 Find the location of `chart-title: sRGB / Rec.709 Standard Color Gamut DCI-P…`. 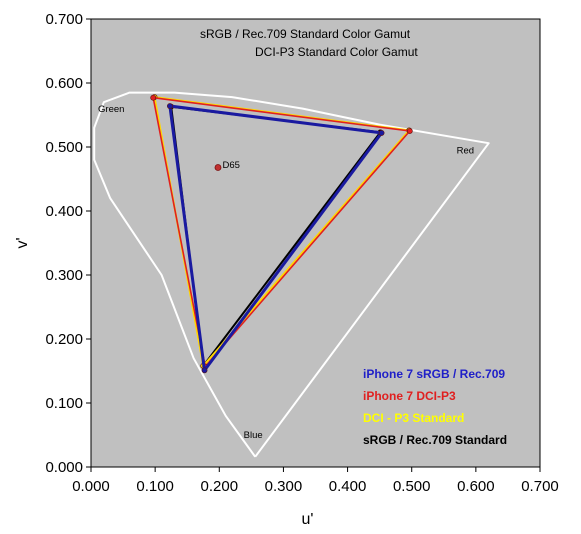

chart-title: sRGB / Rec.709 Standard Color Gamut DCI-P… is located at coordinates (309, 43).